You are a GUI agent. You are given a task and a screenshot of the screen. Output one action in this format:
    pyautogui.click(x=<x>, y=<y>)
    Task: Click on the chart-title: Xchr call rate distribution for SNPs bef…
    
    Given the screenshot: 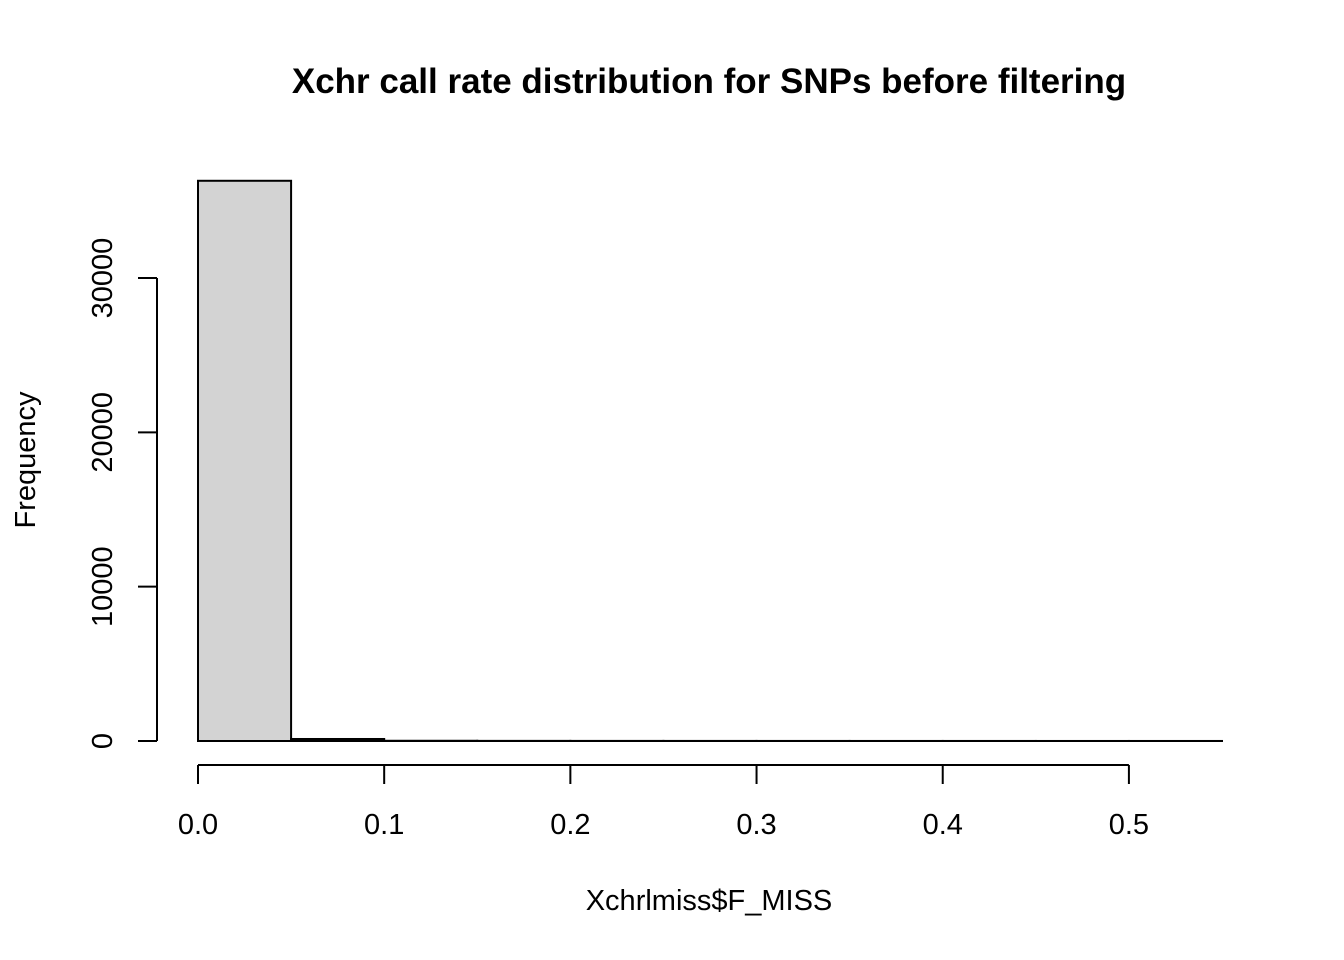 What is the action you would take?
    pyautogui.click(x=709, y=81)
    